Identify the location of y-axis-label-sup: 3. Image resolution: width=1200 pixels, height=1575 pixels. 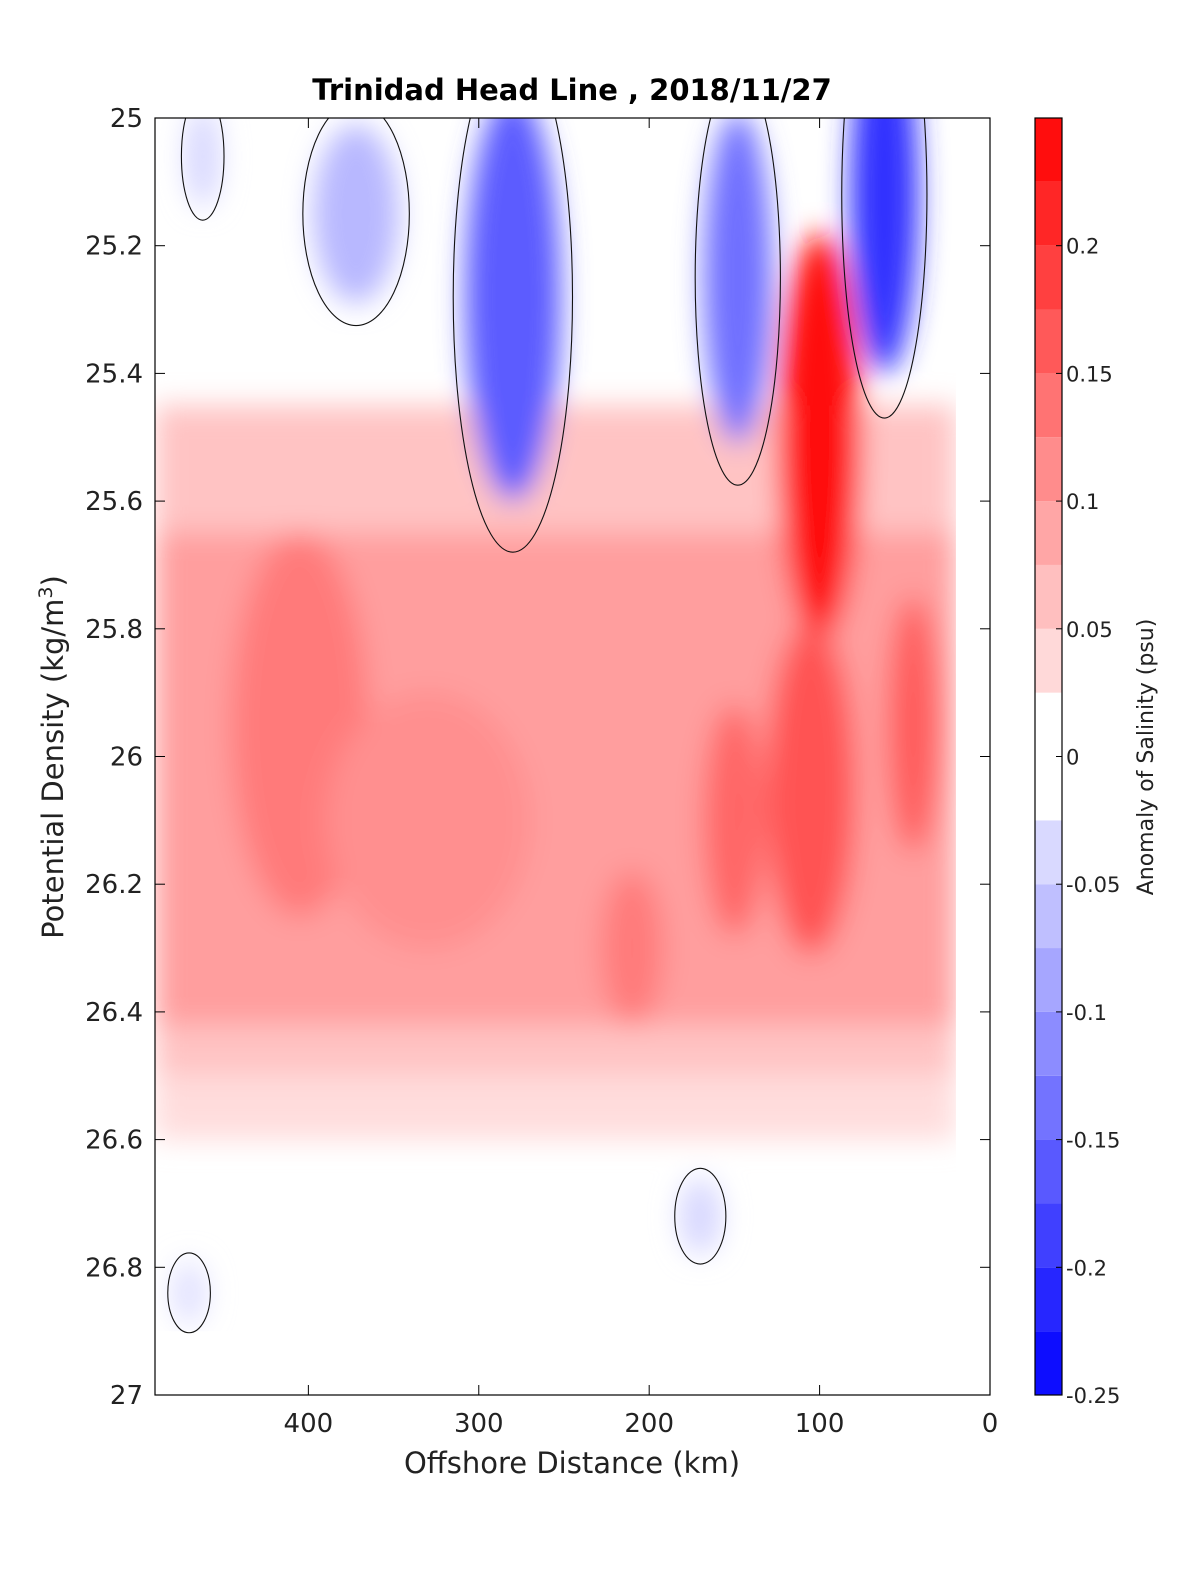
(46, 592).